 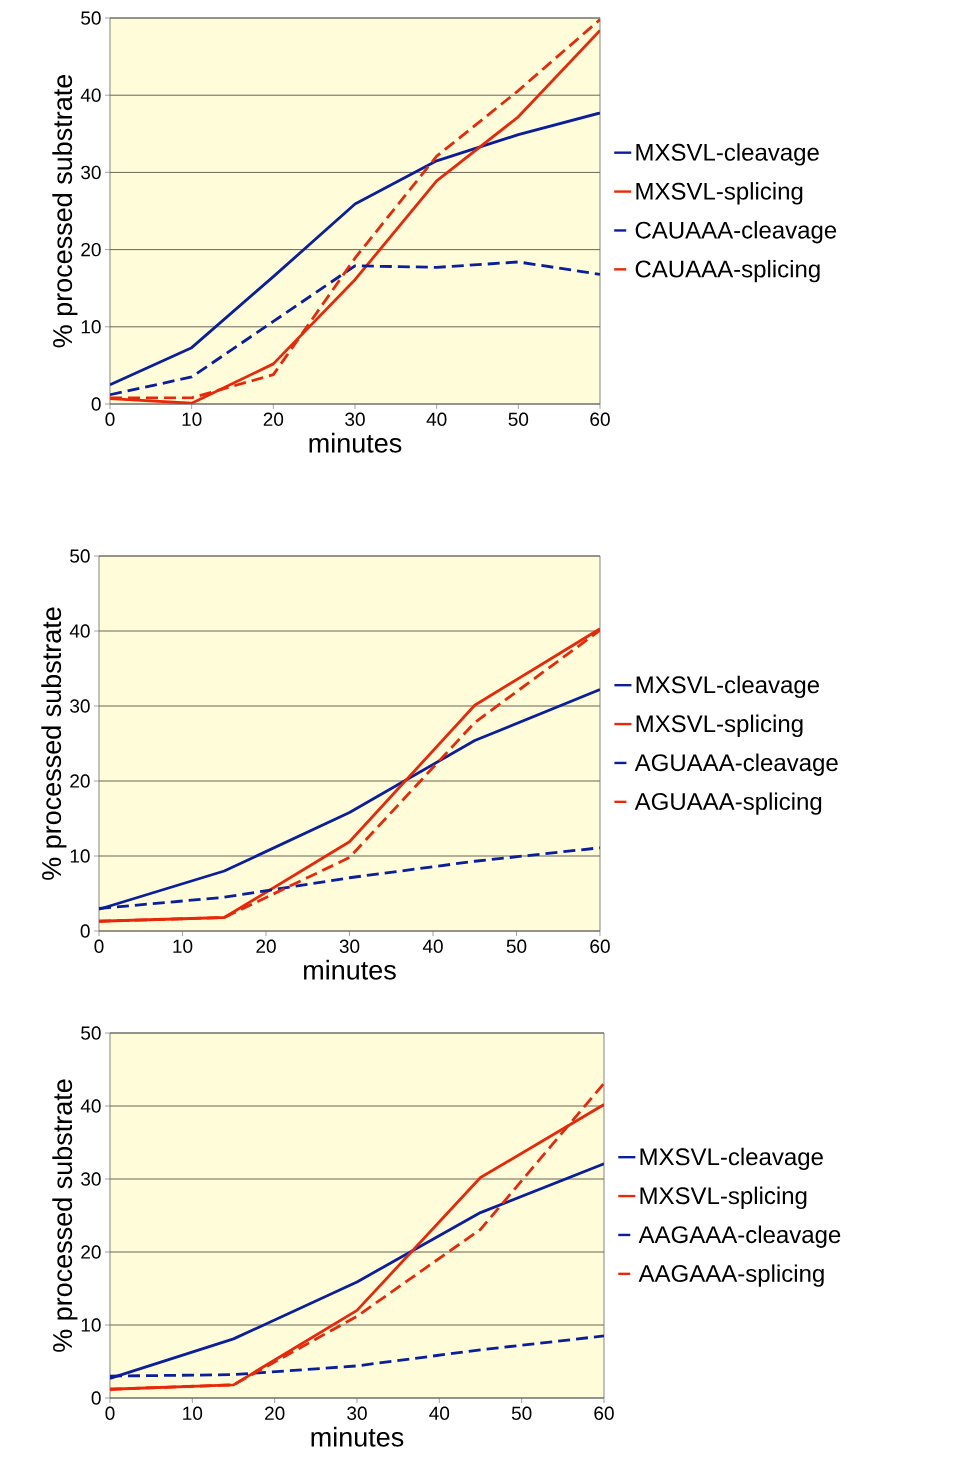 What do you see at coordinates (736, 764) in the screenshot?
I see `legend-label: AGUAAA-cleavage` at bounding box center [736, 764].